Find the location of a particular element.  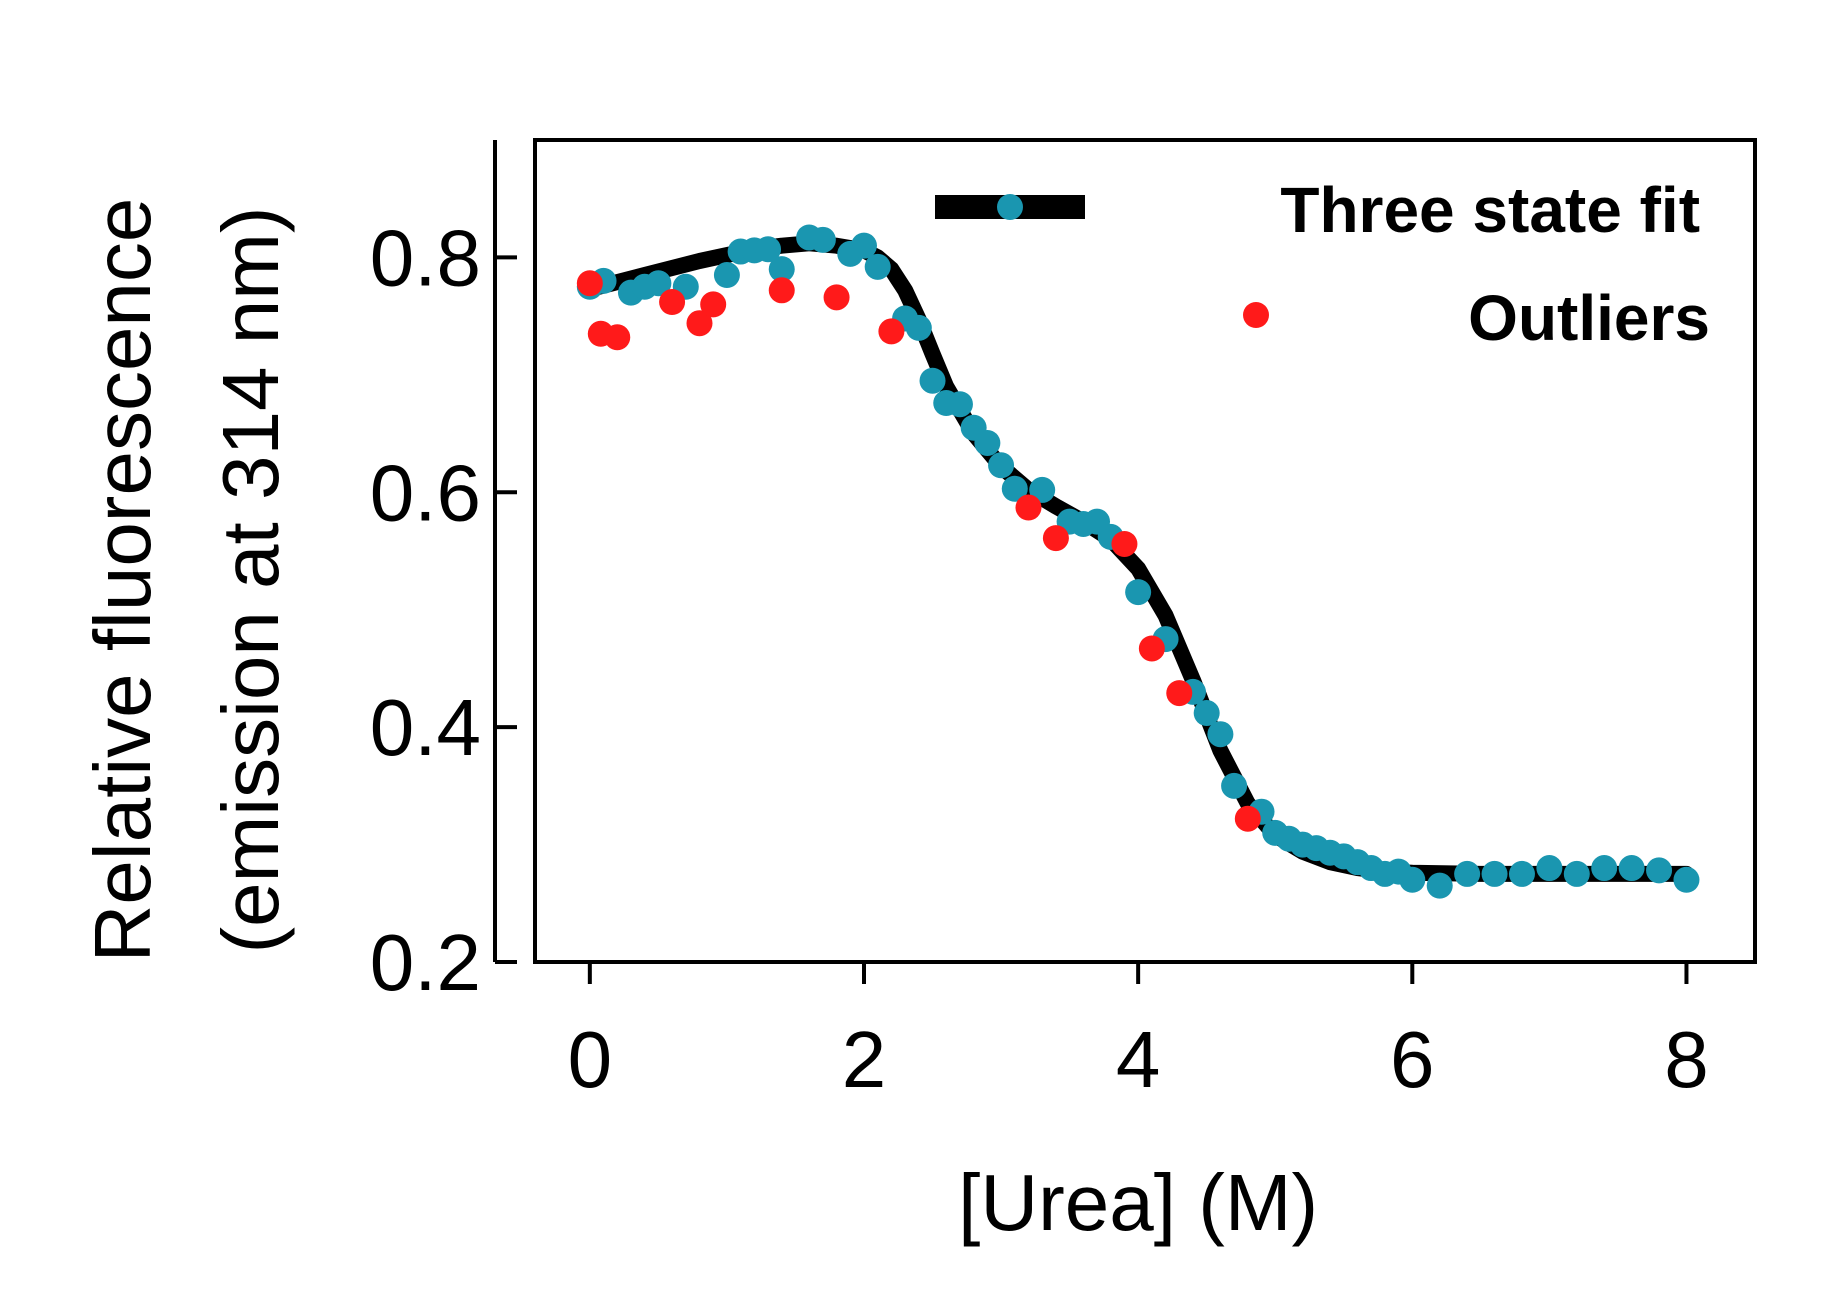

legend-fit-label: Three state fit is located at coordinates (1490, 210).